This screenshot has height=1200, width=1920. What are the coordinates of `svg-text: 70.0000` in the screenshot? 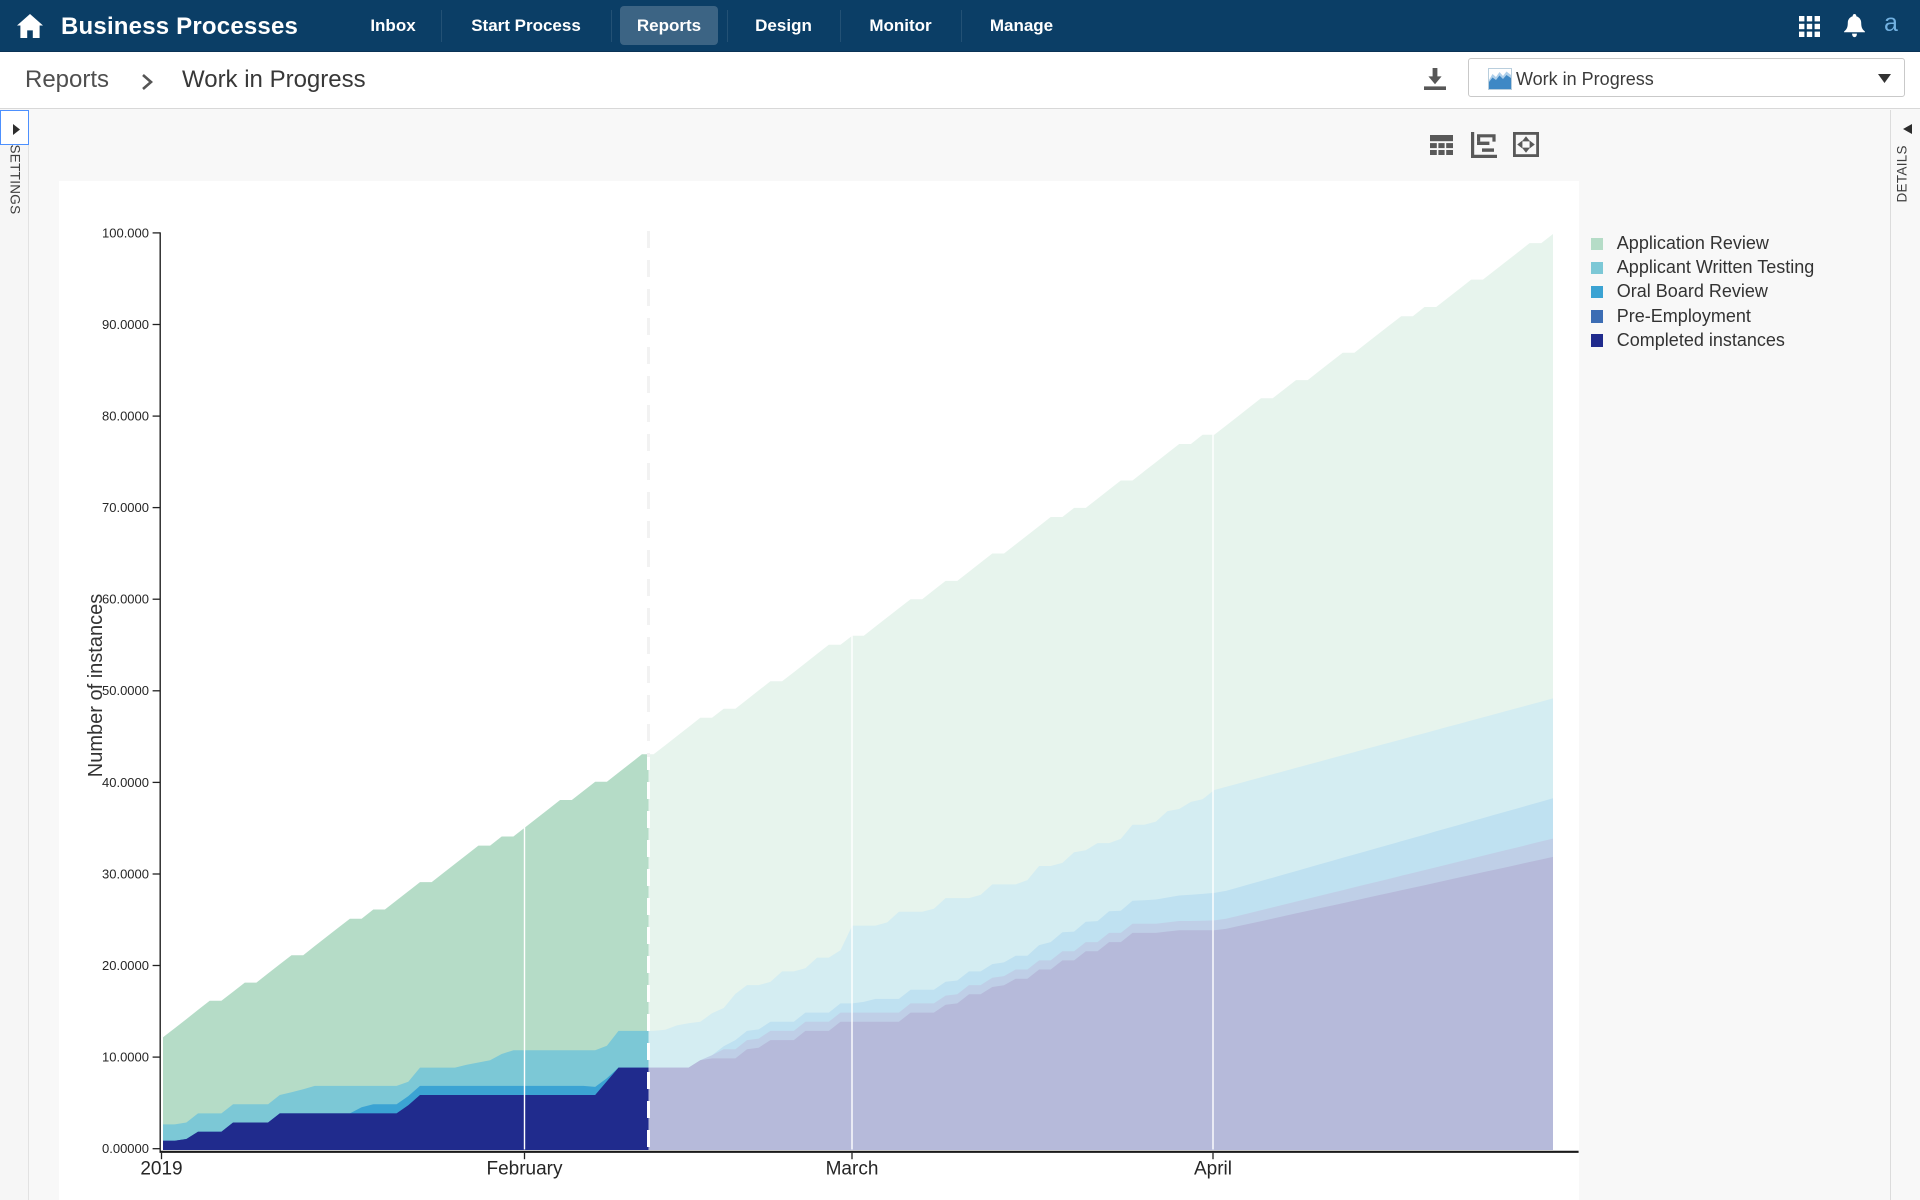 It's located at (125, 507).